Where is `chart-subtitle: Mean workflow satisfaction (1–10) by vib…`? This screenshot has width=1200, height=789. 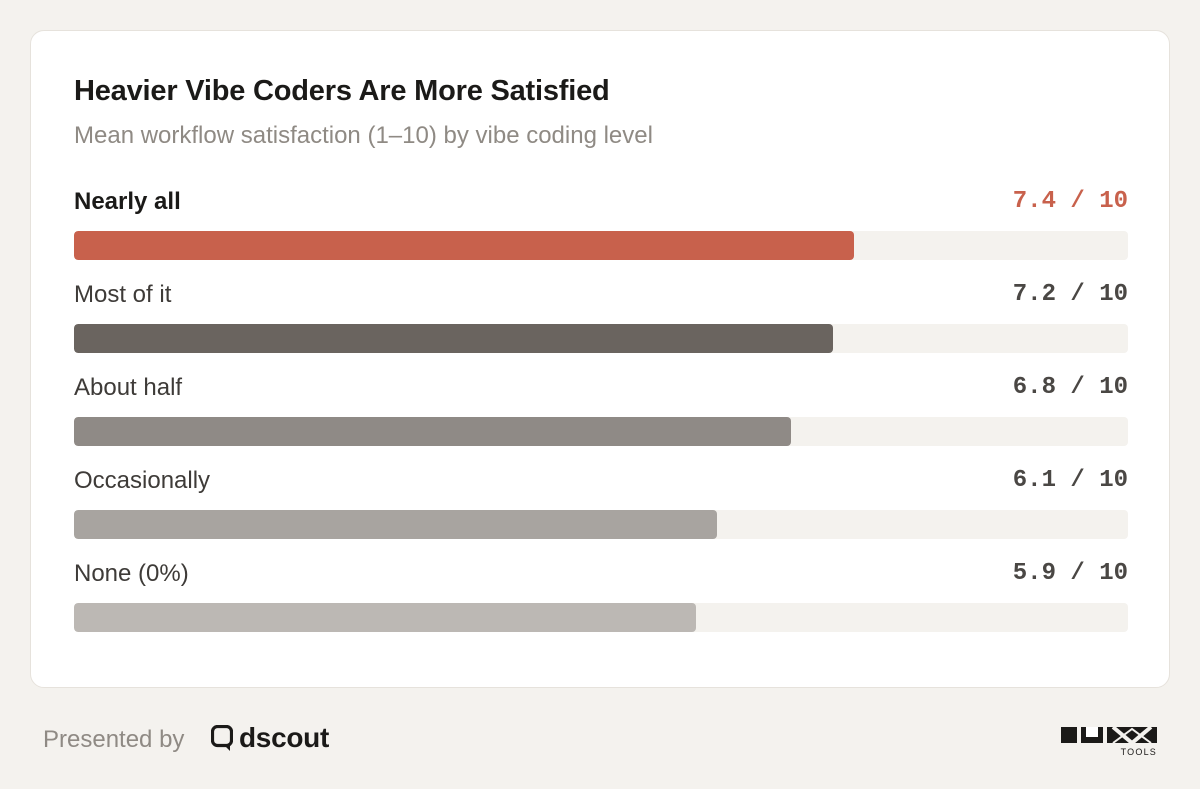 chart-subtitle: Mean workflow satisfaction (1–10) by vib… is located at coordinates (363, 135).